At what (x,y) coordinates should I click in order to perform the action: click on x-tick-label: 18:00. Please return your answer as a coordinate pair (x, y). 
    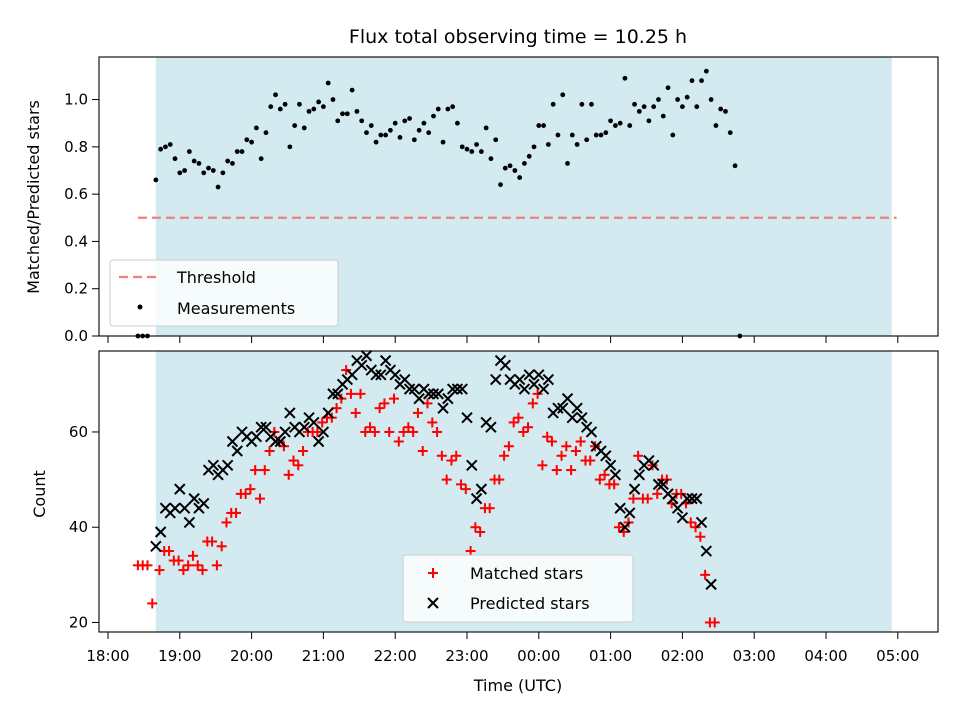
    Looking at the image, I should click on (107, 656).